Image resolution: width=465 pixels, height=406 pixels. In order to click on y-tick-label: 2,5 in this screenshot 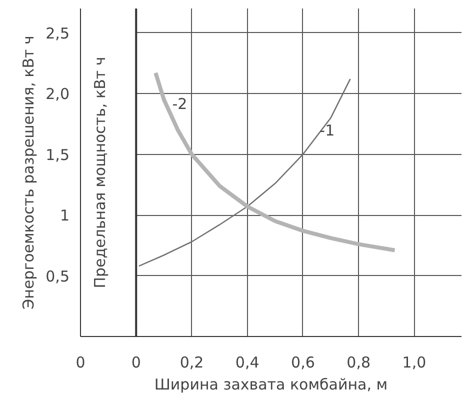, I will do `click(58, 33)`.